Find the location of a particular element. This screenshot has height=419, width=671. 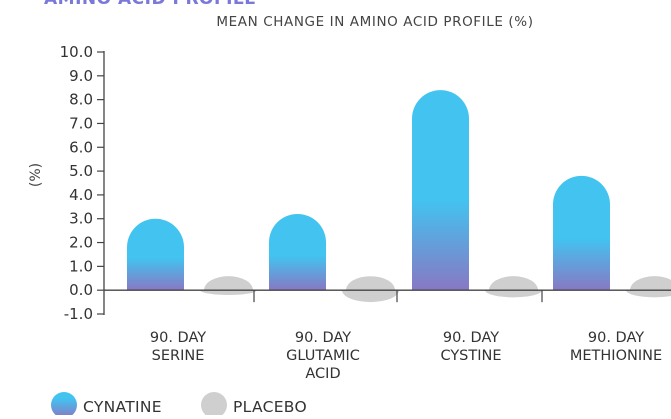

y-tick-label: 9.0 is located at coordinates (81, 76).